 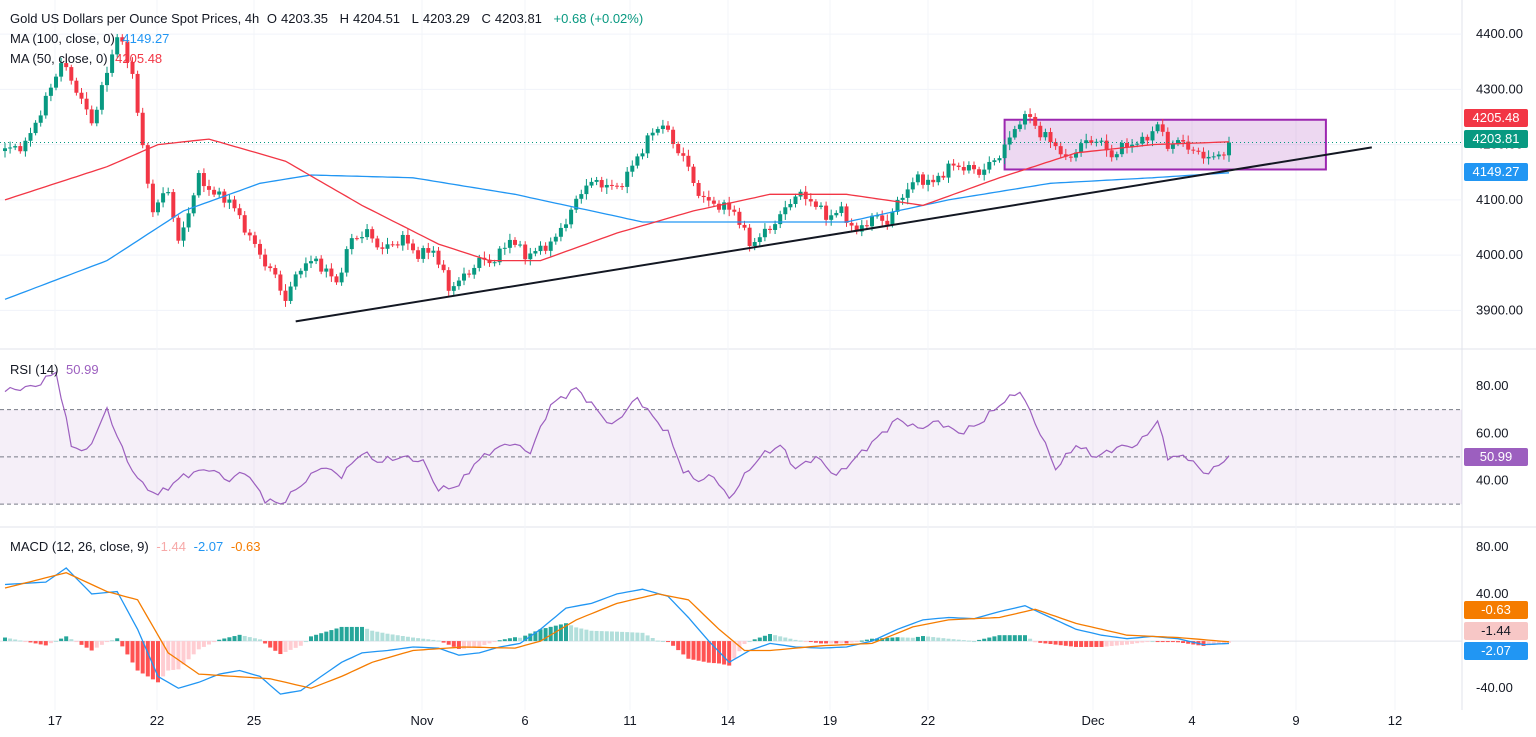 What do you see at coordinates (415, 18) in the screenshot?
I see `low-label: L` at bounding box center [415, 18].